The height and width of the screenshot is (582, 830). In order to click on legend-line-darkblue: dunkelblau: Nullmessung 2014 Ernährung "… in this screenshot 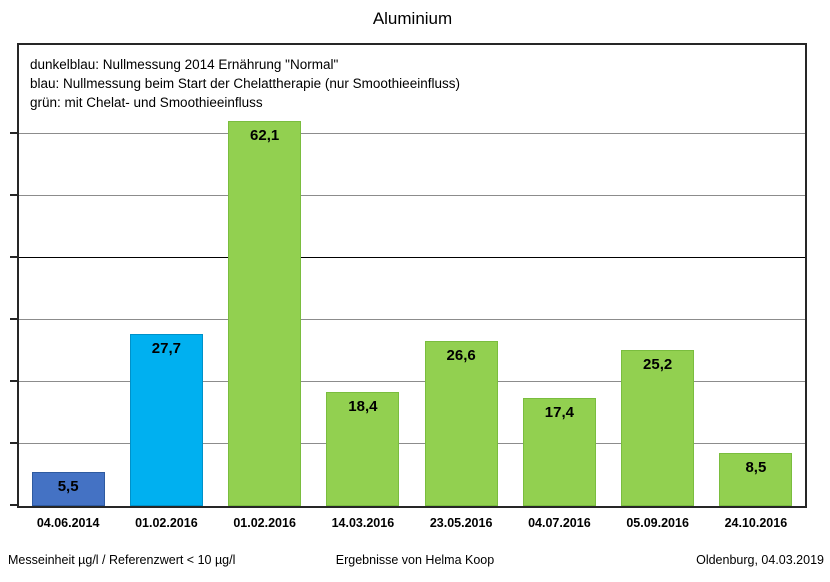, I will do `click(184, 64)`.